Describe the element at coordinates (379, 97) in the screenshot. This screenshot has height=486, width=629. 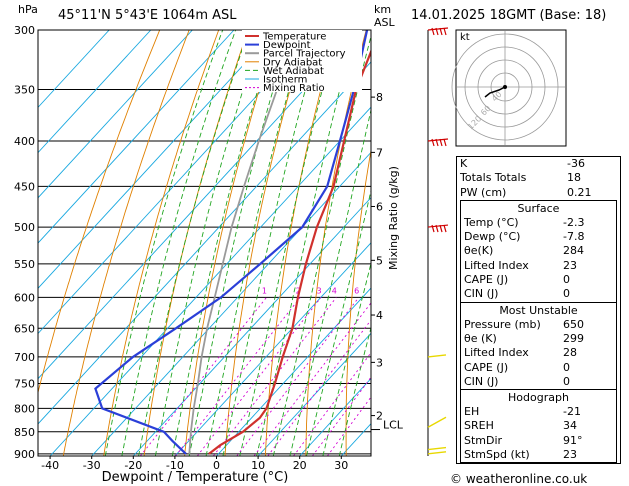
I see `height-tick-label: 8` at that location.